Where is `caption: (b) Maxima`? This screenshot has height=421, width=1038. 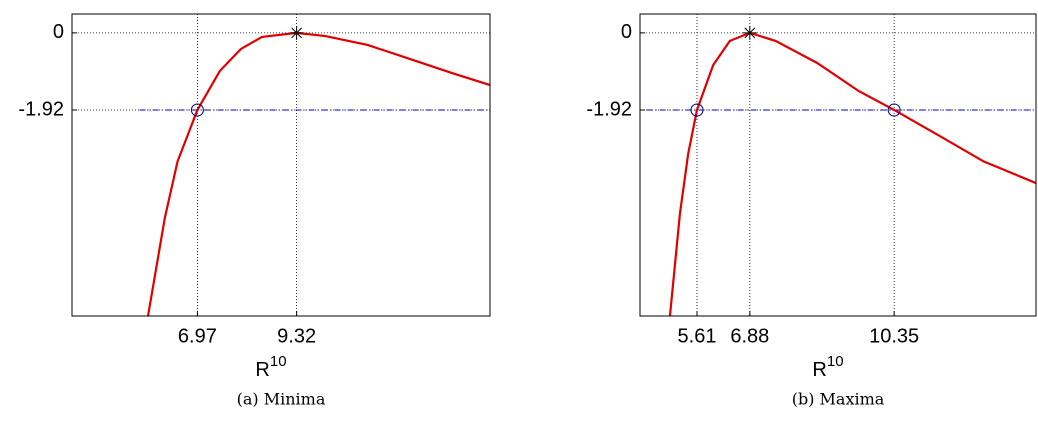 caption: (b) Maxima is located at coordinates (838, 399).